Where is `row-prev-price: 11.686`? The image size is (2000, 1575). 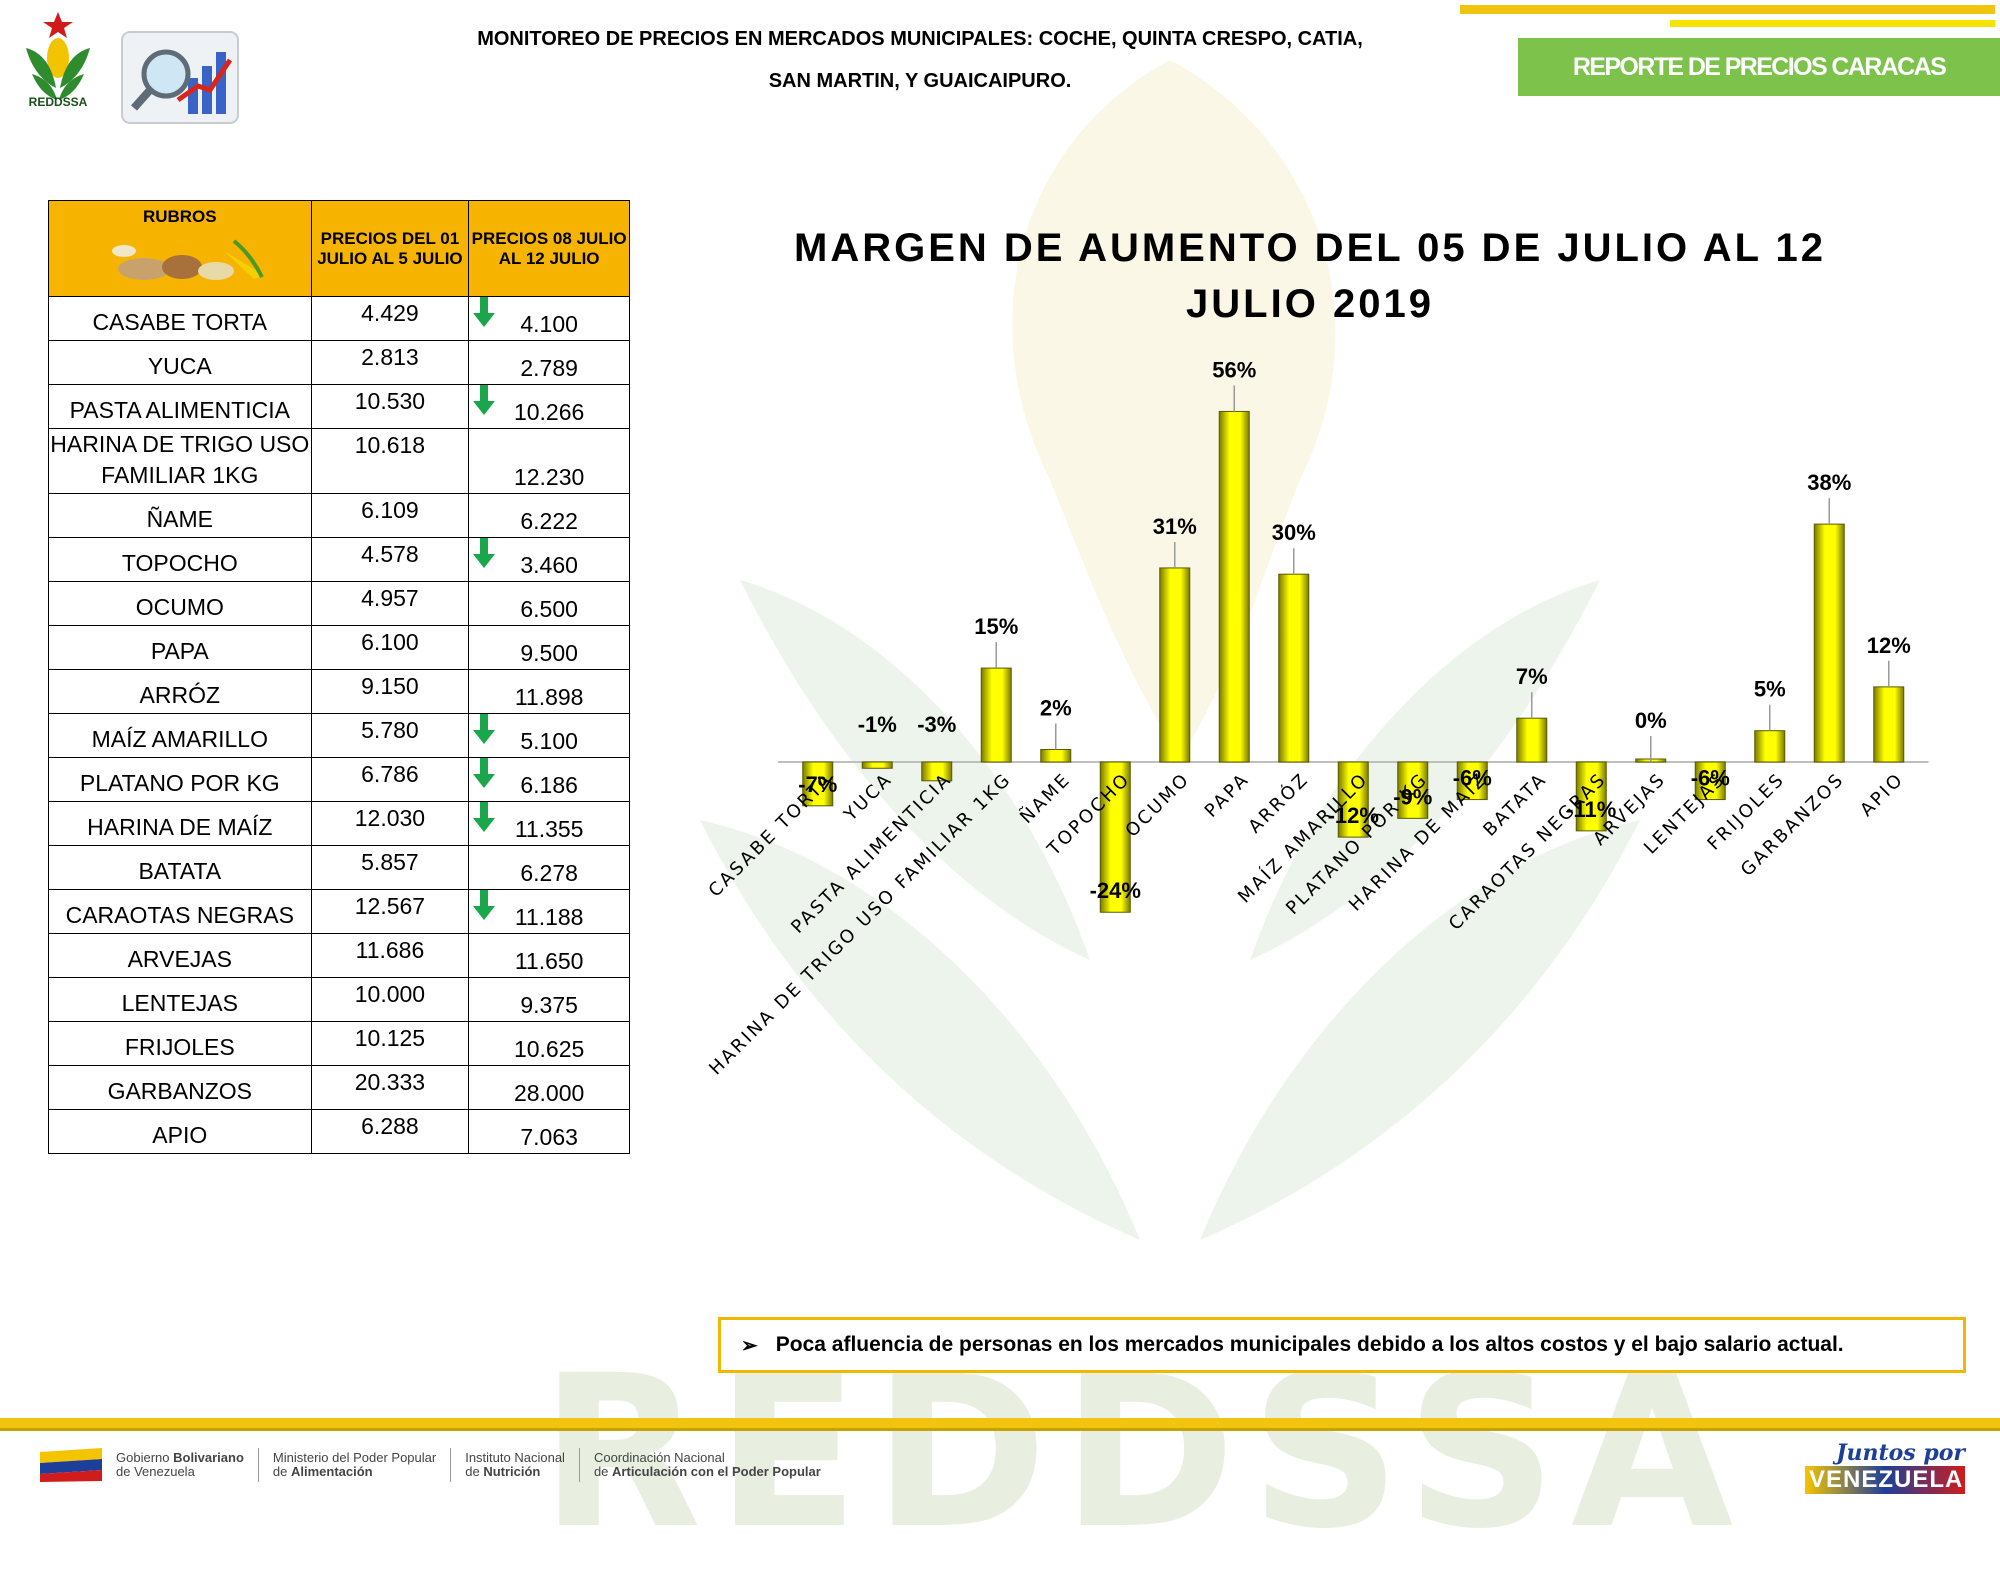 row-prev-price: 11.686 is located at coordinates (390, 955).